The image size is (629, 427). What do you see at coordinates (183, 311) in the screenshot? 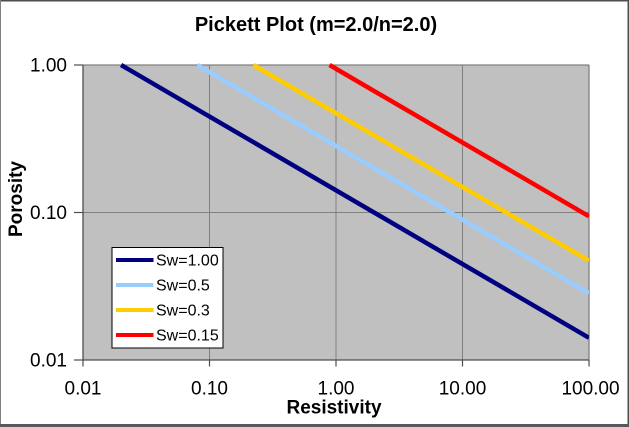
I see `svg-text: Sw=0.3` at bounding box center [183, 311].